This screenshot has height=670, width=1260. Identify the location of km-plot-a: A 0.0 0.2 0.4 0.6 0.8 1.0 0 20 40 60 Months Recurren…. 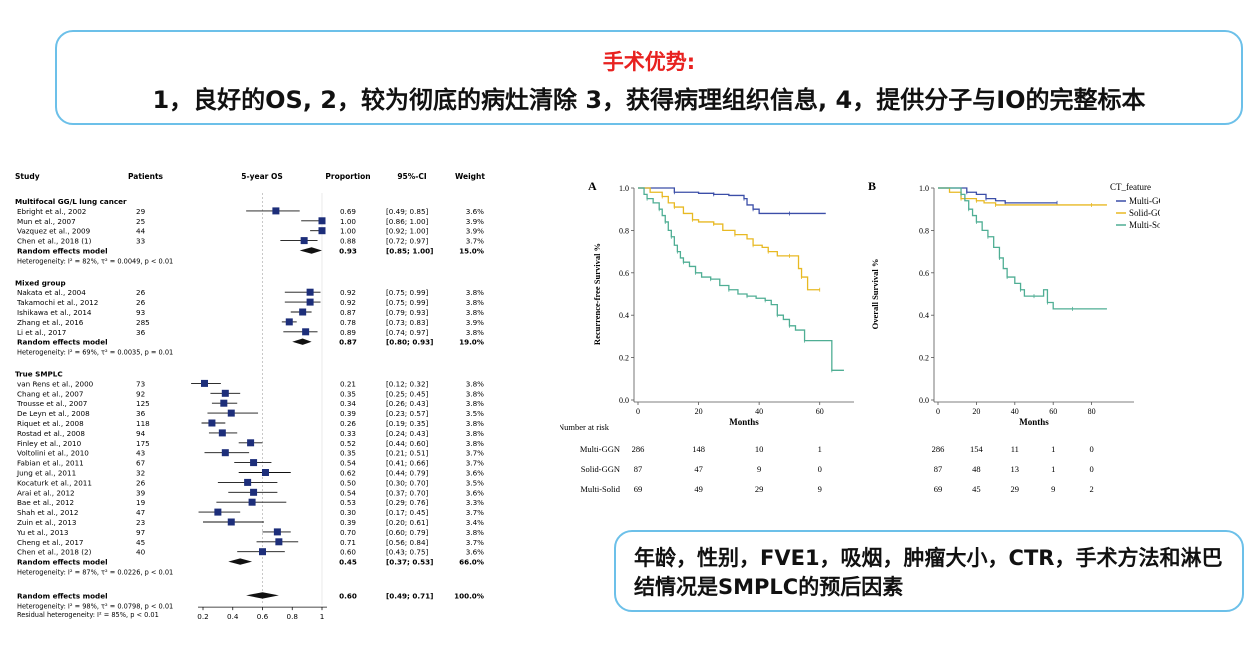
(707, 336).